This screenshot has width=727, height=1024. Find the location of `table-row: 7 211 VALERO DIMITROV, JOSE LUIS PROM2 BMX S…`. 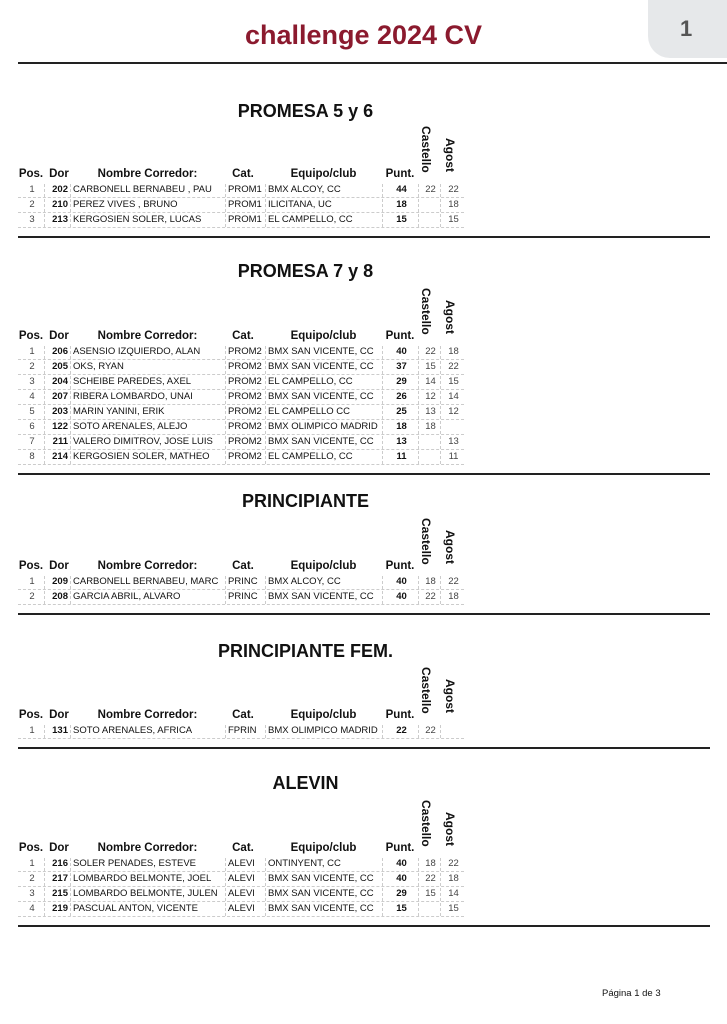

table-row: 7 211 VALERO DIMITROV, JOSE LUIS PROM2 BMX S… is located at coordinates (241, 442).